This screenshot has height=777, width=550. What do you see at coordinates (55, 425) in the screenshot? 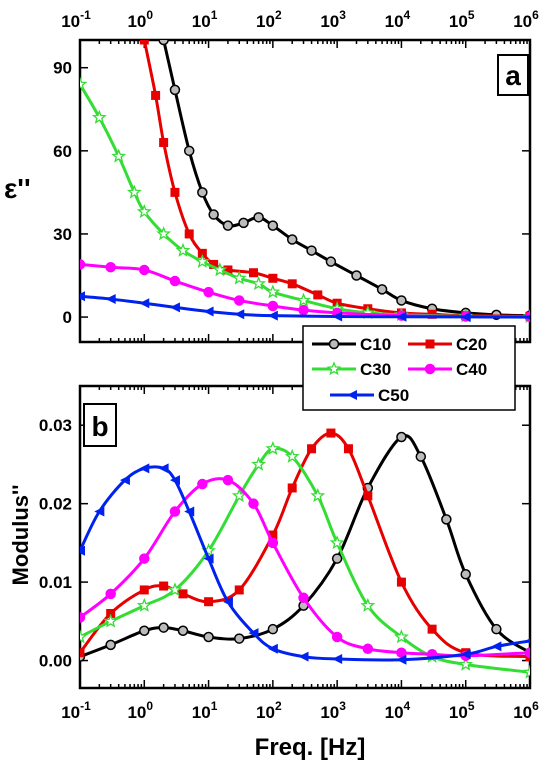
I see `y-tick-label: 0.03` at bounding box center [55, 425].